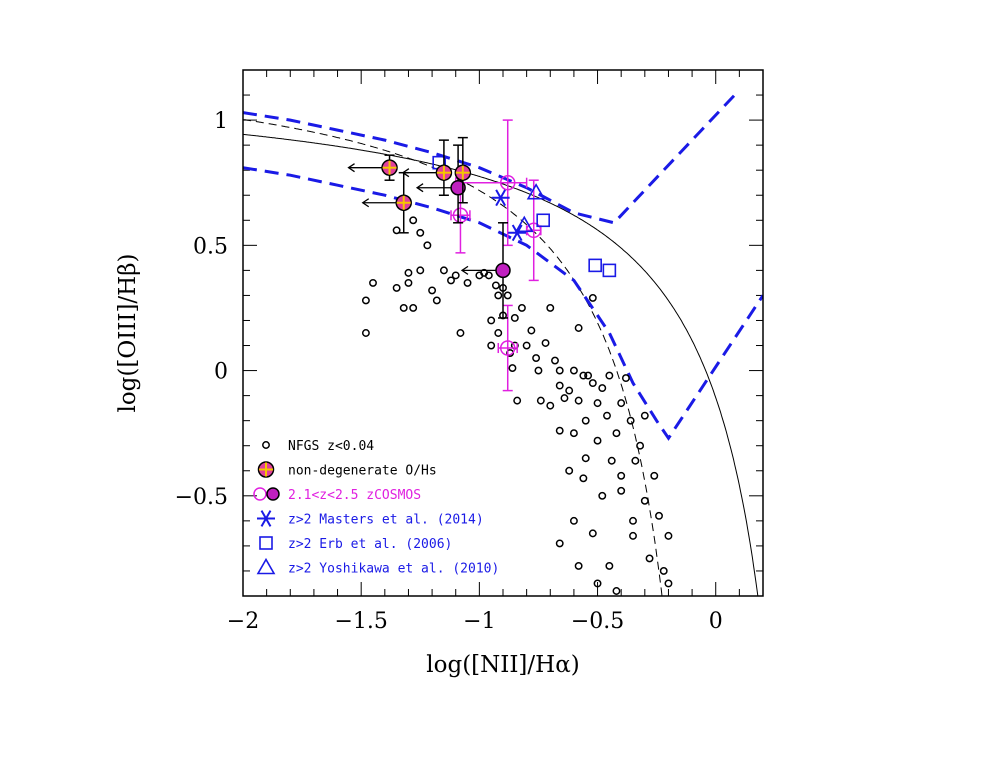  I want to click on legend-entry: NFGS z<0.04, so click(318, 446).